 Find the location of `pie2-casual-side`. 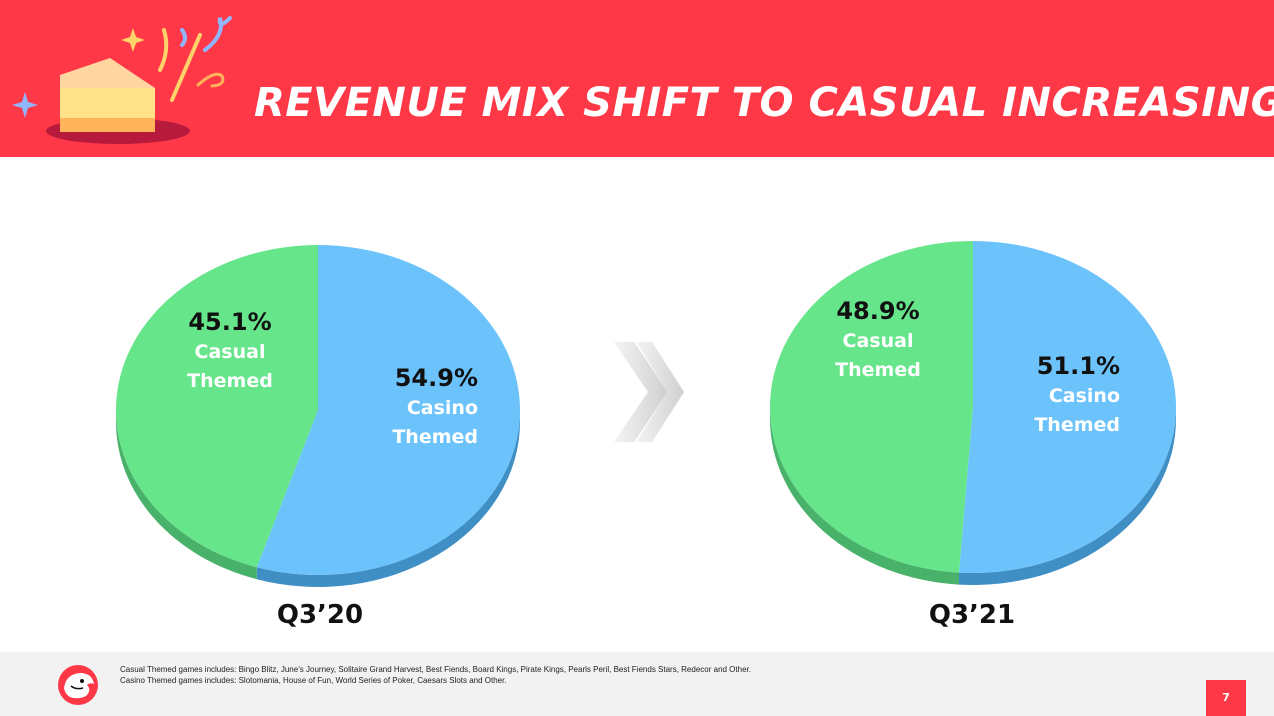

pie2-casual-side is located at coordinates (864, 496).